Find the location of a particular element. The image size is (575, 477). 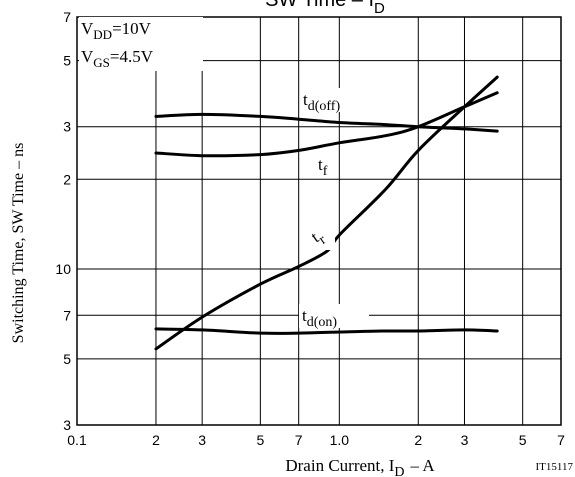

y-tick-label: 10 is located at coordinates (63, 269).